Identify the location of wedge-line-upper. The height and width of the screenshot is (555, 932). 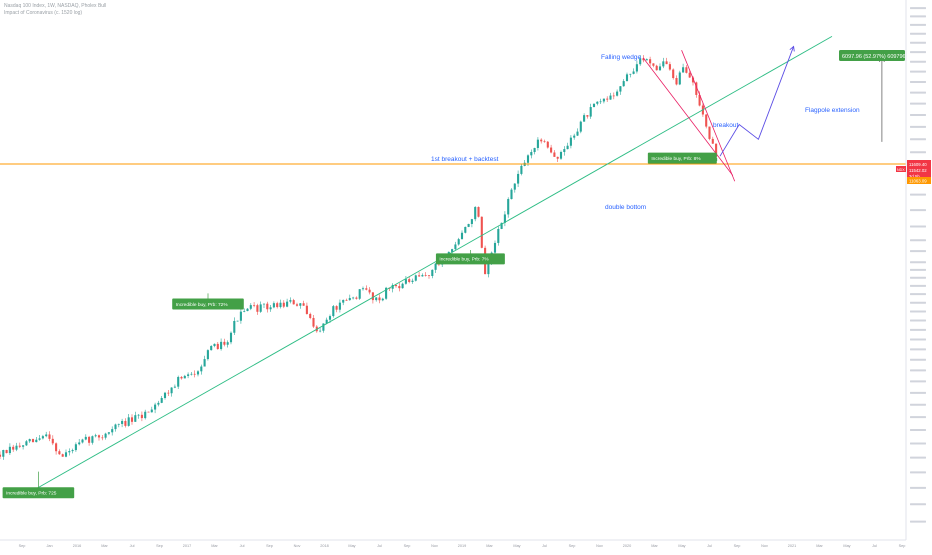
(688, 116).